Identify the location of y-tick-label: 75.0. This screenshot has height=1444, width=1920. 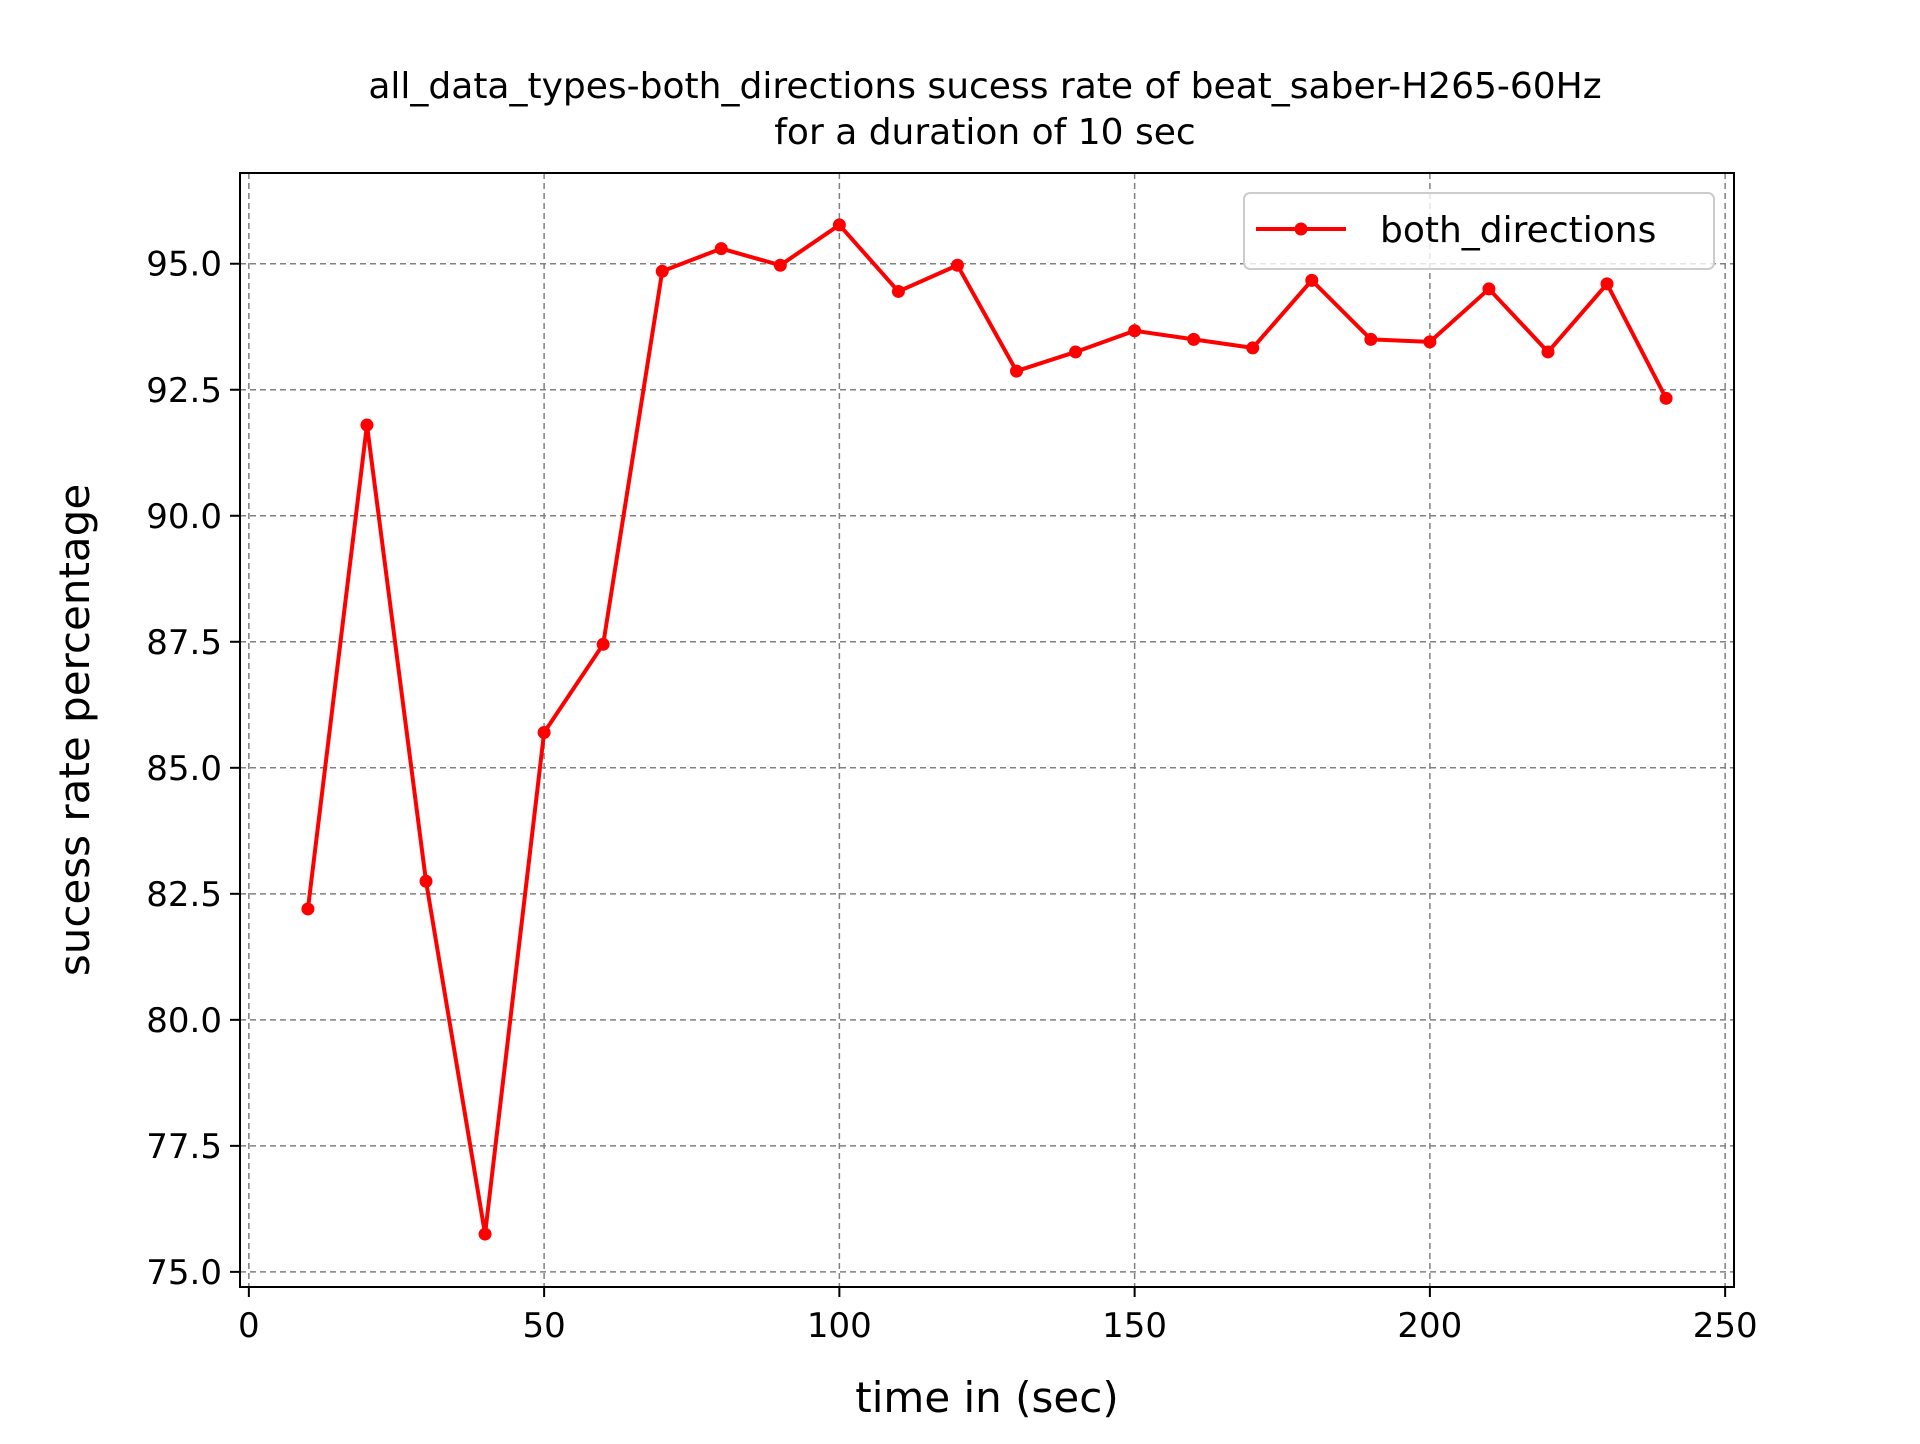
(184, 1273).